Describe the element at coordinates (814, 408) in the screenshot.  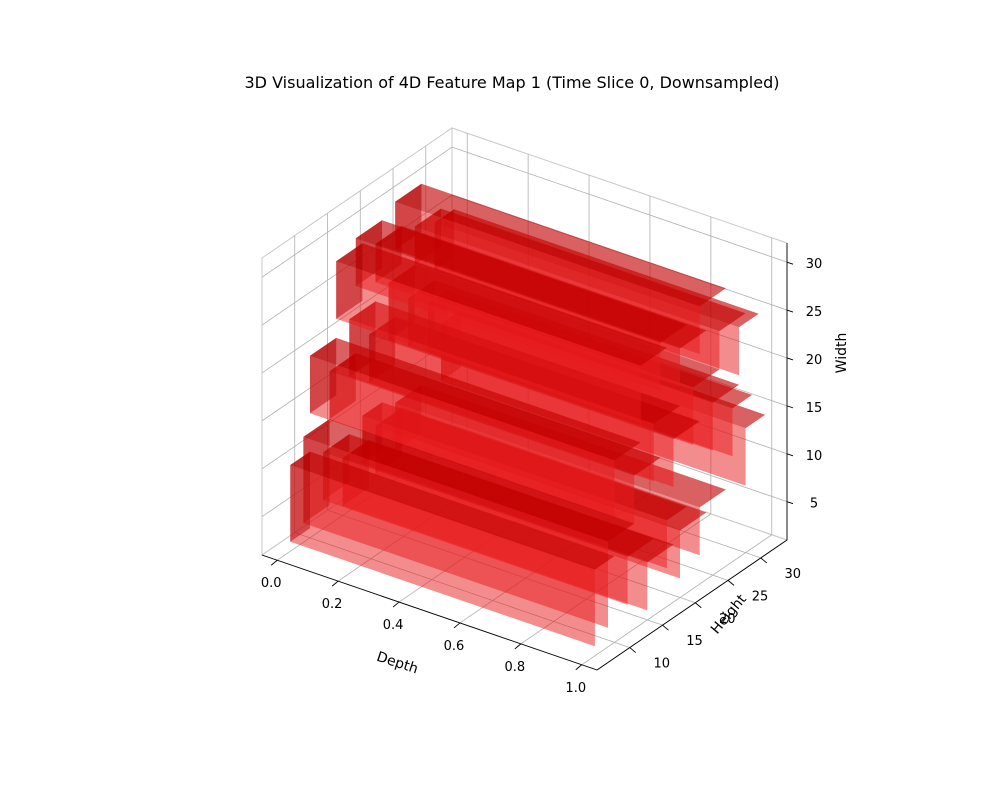
I see `z-tick-label: 15` at that location.